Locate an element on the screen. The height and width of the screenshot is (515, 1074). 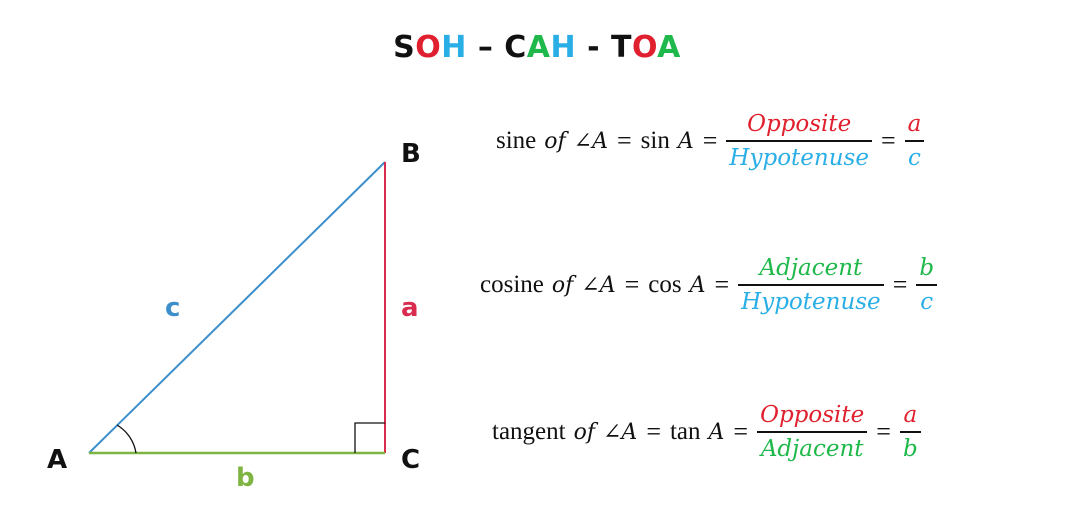
side-numerator: b is located at coordinates (927, 268).